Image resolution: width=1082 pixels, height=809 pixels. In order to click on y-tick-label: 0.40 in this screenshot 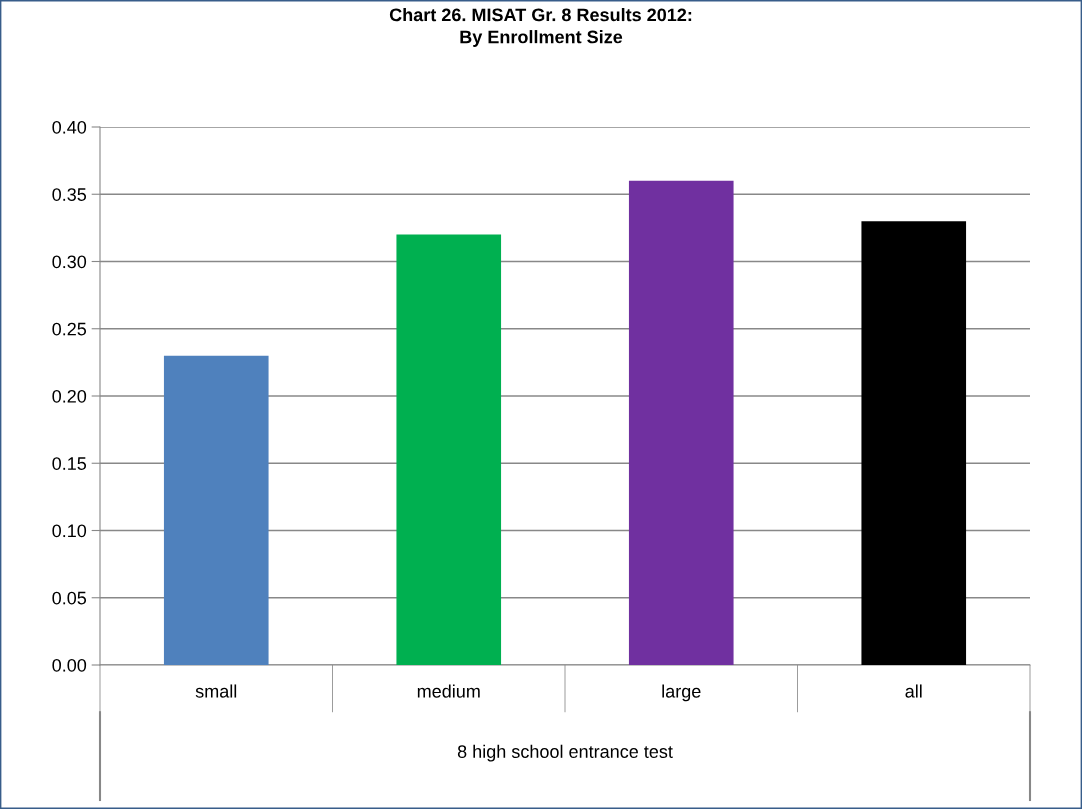, I will do `click(69, 127)`.